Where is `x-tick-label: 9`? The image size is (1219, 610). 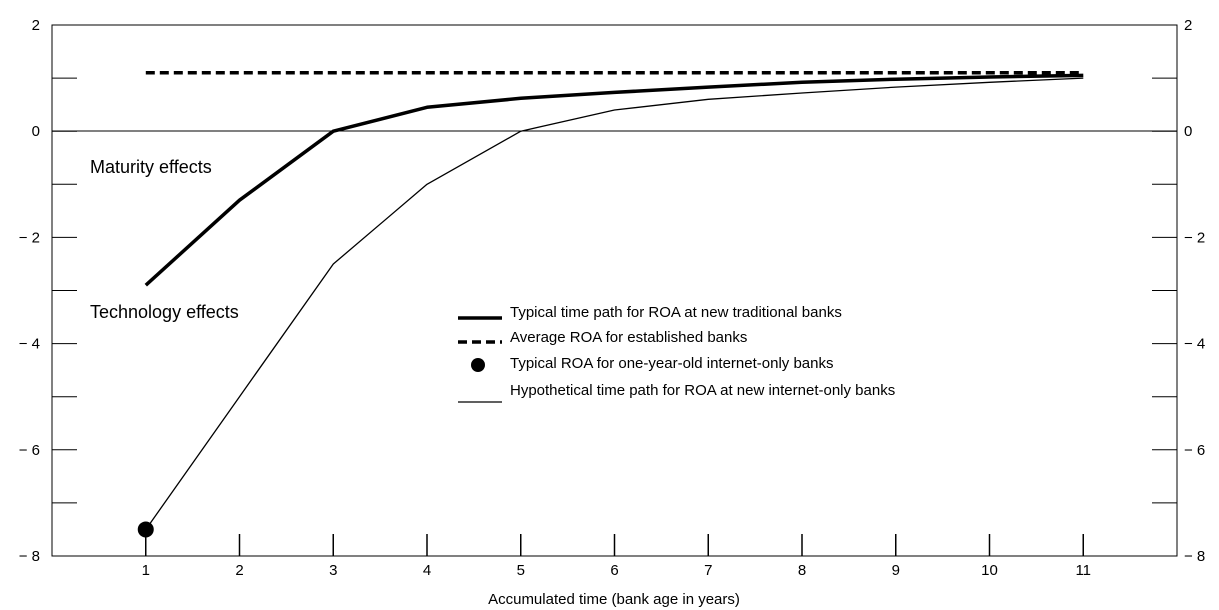
x-tick-label: 9 is located at coordinates (896, 570).